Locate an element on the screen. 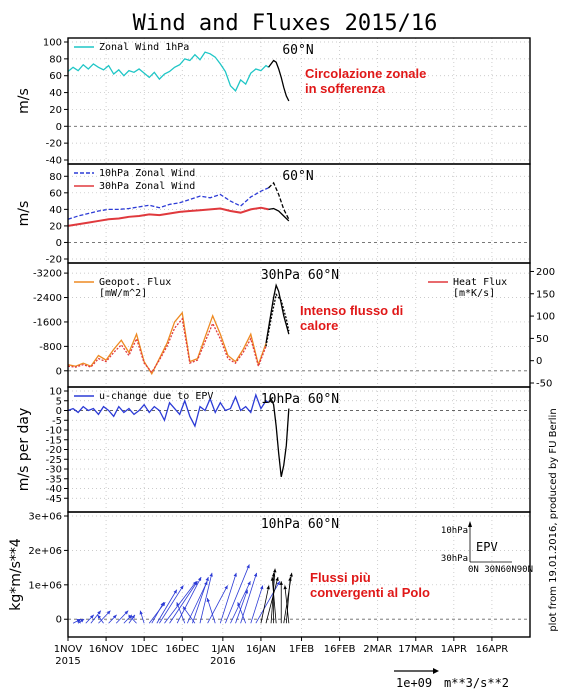 This screenshot has height=695, width=566. y-axis-label: m/s is located at coordinates (24, 101).